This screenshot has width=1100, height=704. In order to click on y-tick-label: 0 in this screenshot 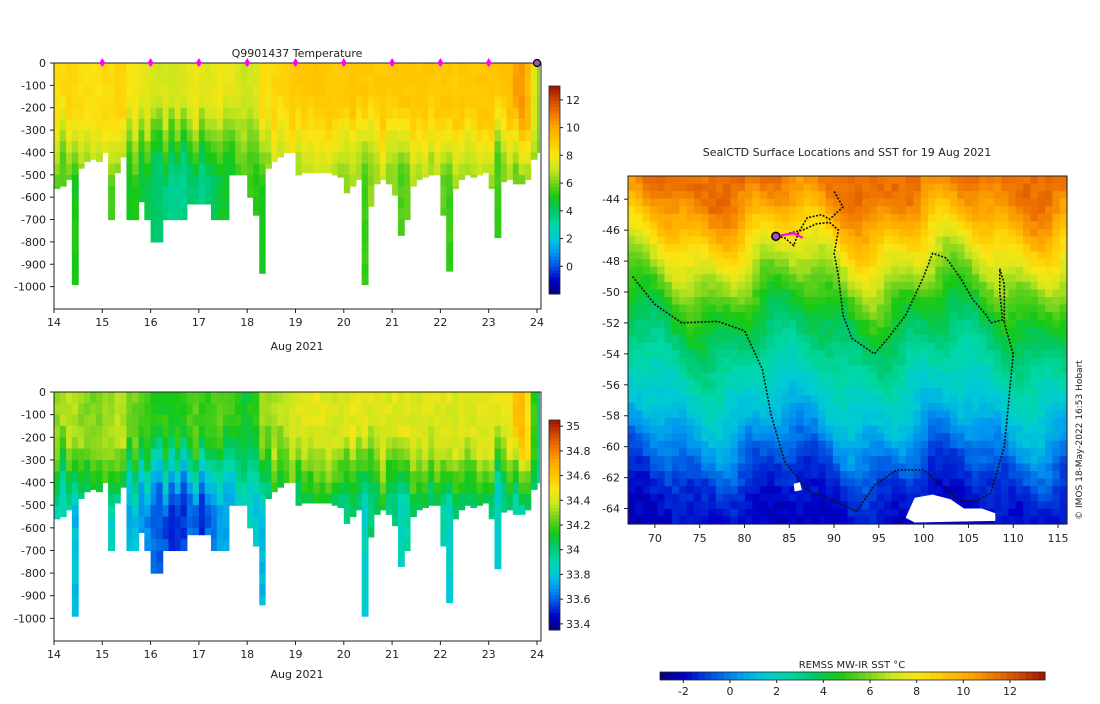, I will do `click(42, 63)`.